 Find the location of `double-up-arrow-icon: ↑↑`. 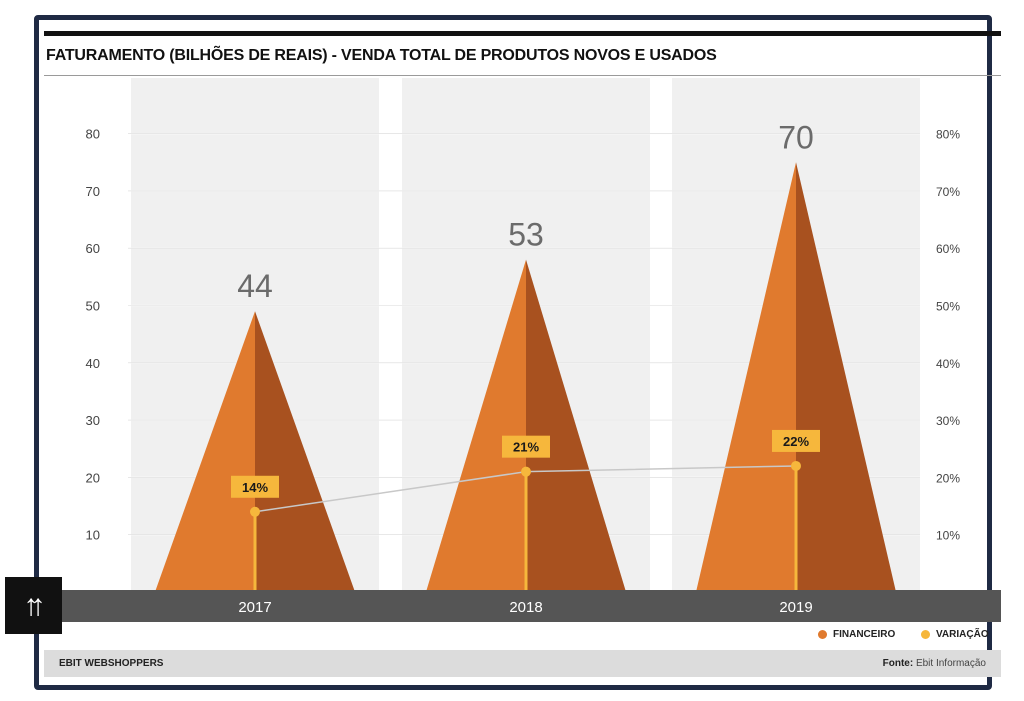

double-up-arrow-icon: ↑↑ is located at coordinates (34, 605).